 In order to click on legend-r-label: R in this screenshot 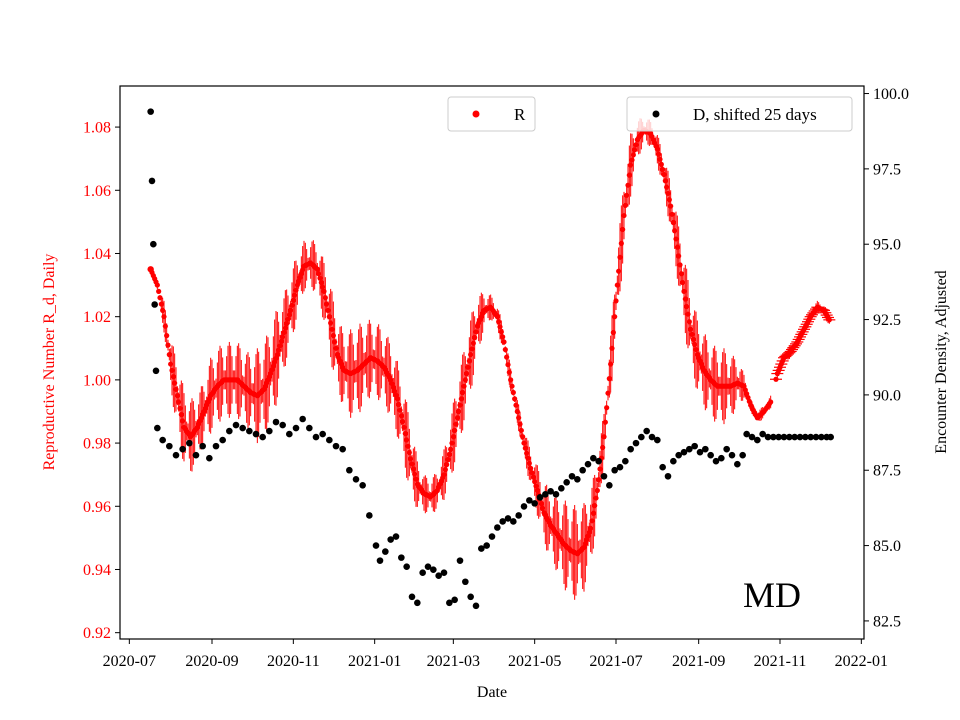, I will do `click(520, 114)`.